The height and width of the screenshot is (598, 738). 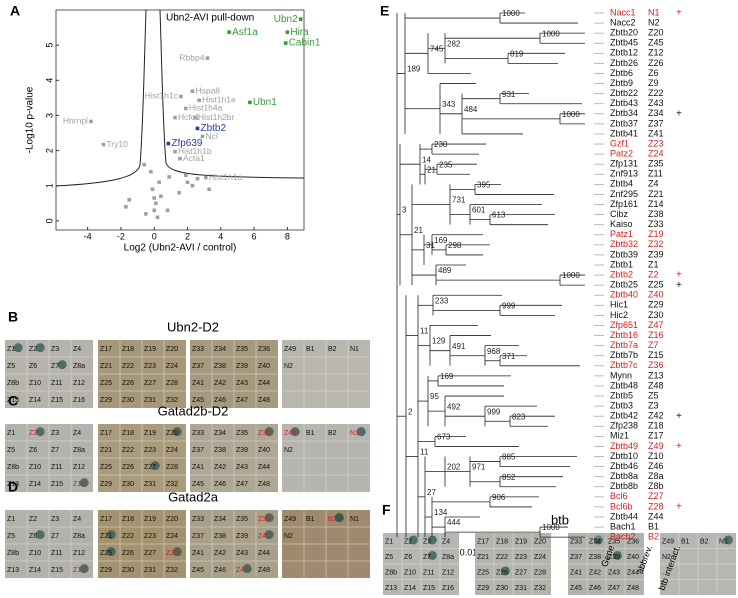 I want to click on well-label: N1, so click(x=354, y=519).